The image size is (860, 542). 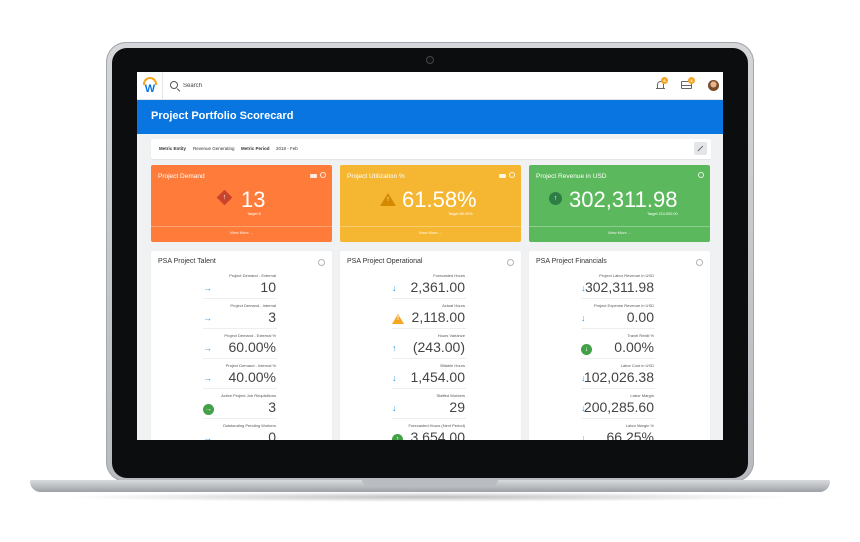 What do you see at coordinates (686, 85) in the screenshot?
I see `inbox-icon` at bounding box center [686, 85].